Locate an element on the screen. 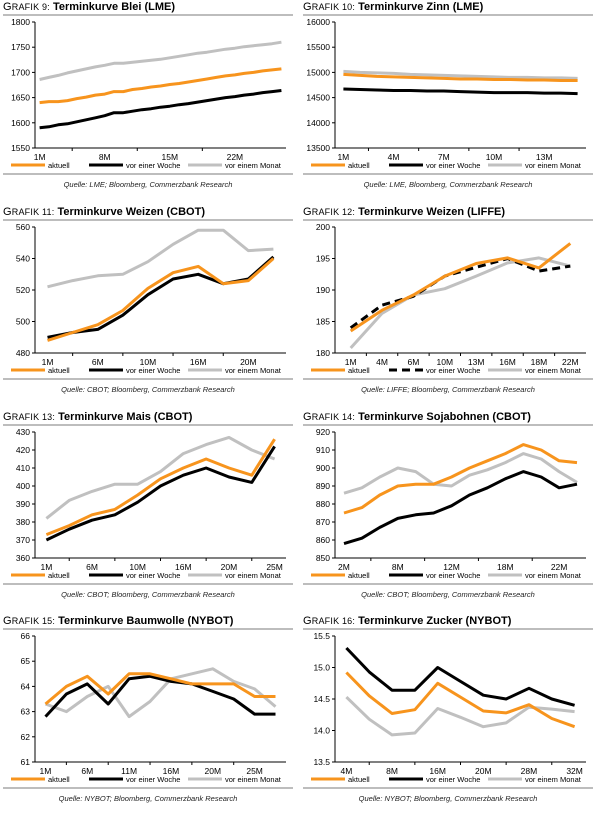  y-tick-label: 180 is located at coordinates (323, 353).